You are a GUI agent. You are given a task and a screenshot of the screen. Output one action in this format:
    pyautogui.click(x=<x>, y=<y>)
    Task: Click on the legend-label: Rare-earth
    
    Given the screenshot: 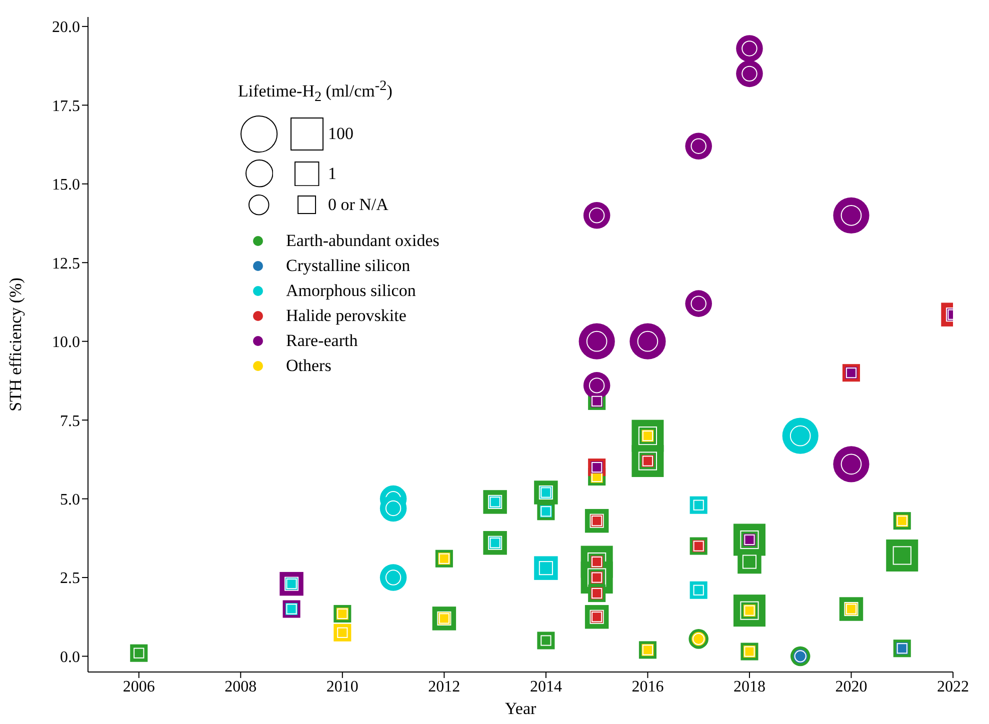 What is the action you would take?
    pyautogui.click(x=322, y=341)
    